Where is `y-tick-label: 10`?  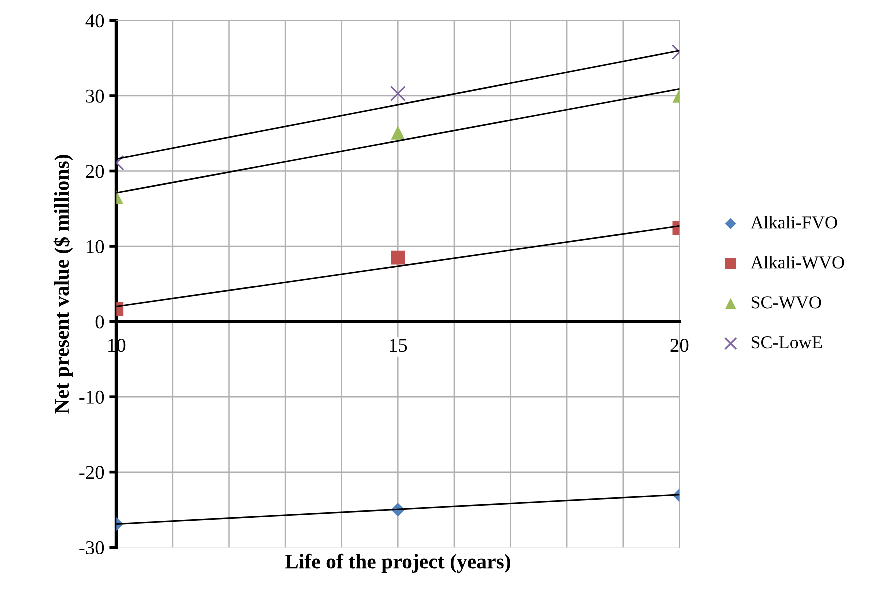
y-tick-label: 10 is located at coordinates (95, 247).